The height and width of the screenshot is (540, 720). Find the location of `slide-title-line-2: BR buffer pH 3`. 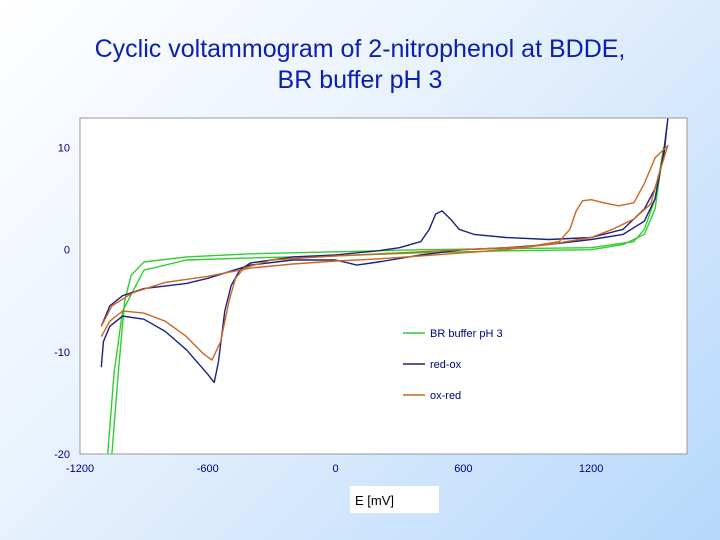

slide-title-line-2: BR buffer pH 3 is located at coordinates (360, 80).